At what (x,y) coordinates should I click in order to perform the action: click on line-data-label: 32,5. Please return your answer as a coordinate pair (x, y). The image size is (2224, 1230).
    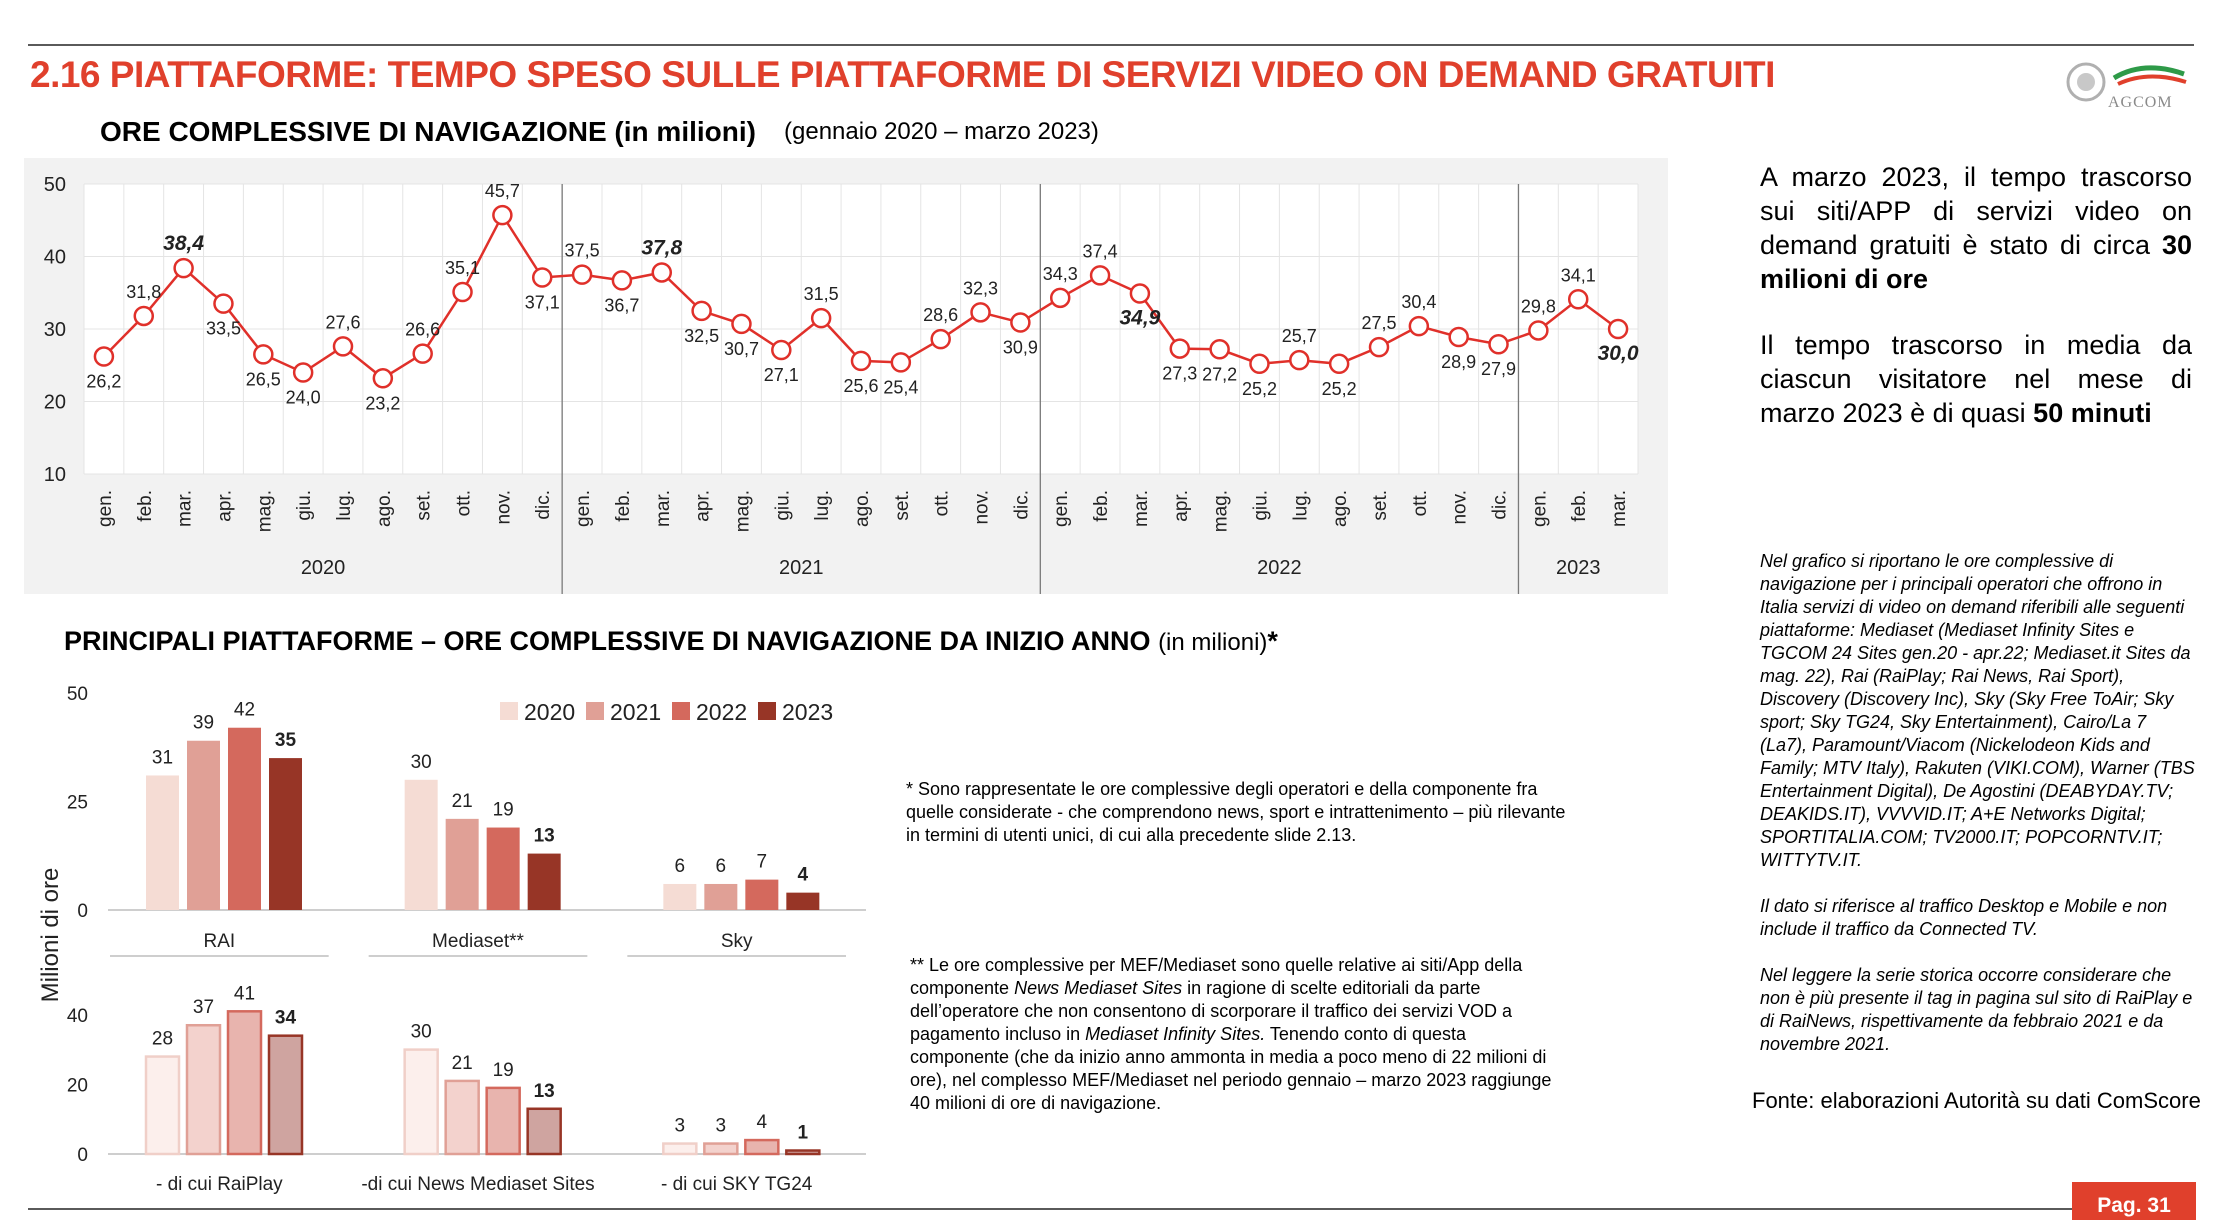
    Looking at the image, I should click on (701, 336).